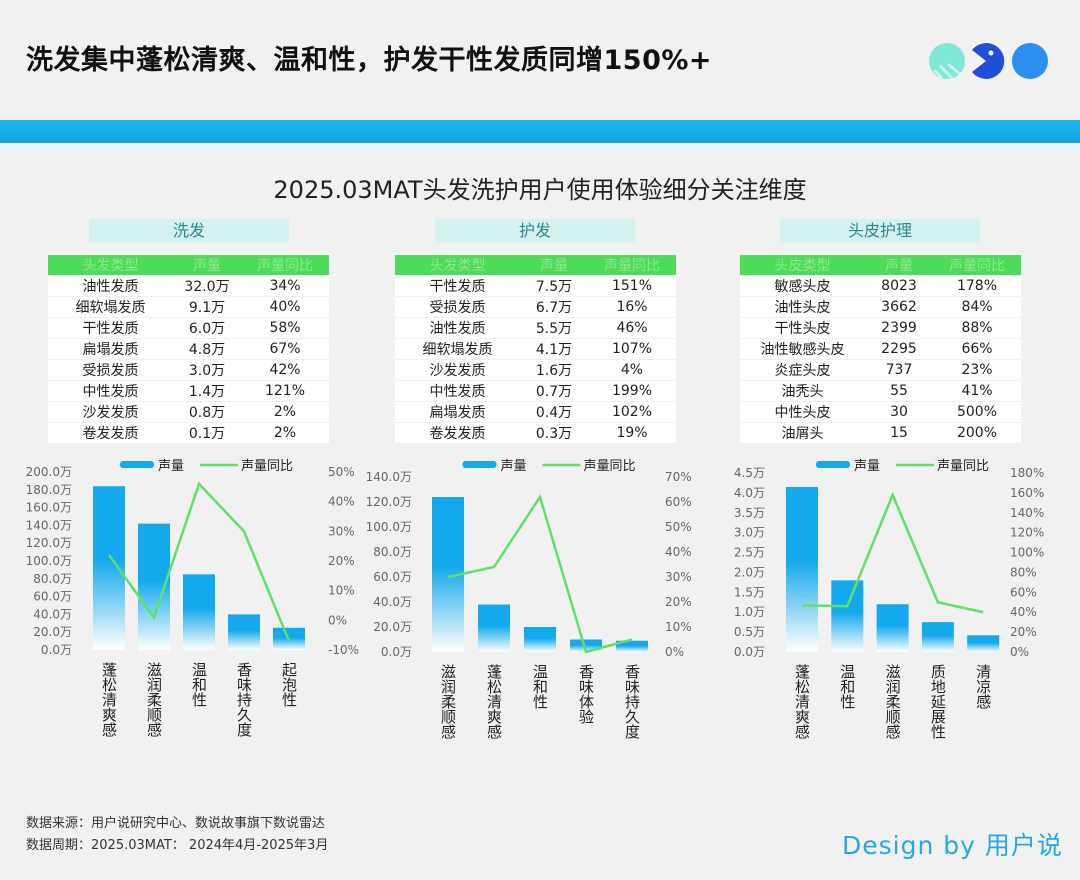  I want to click on right-axis-tick: 40%, so click(341, 502).